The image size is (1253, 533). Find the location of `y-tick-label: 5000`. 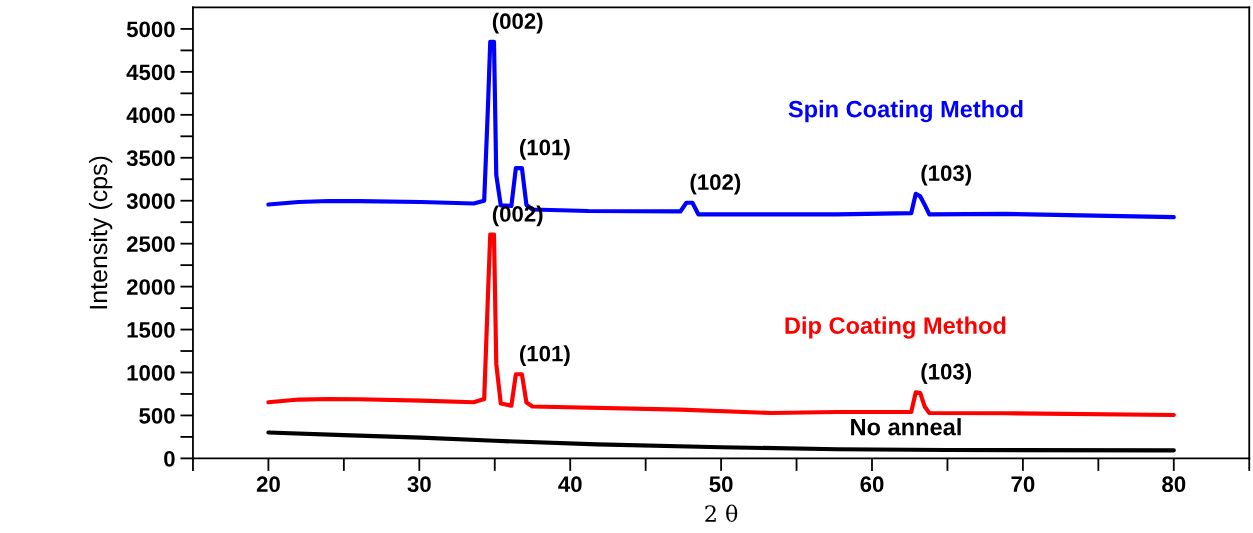

y-tick-label: 5000 is located at coordinates (150, 29).